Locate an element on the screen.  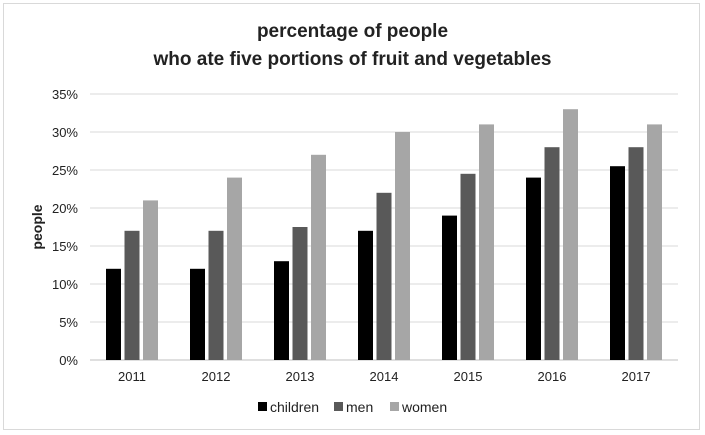
x-tick-labels: 2011 2012 2013 2014 2015 2016 2017 is located at coordinates (384, 376).